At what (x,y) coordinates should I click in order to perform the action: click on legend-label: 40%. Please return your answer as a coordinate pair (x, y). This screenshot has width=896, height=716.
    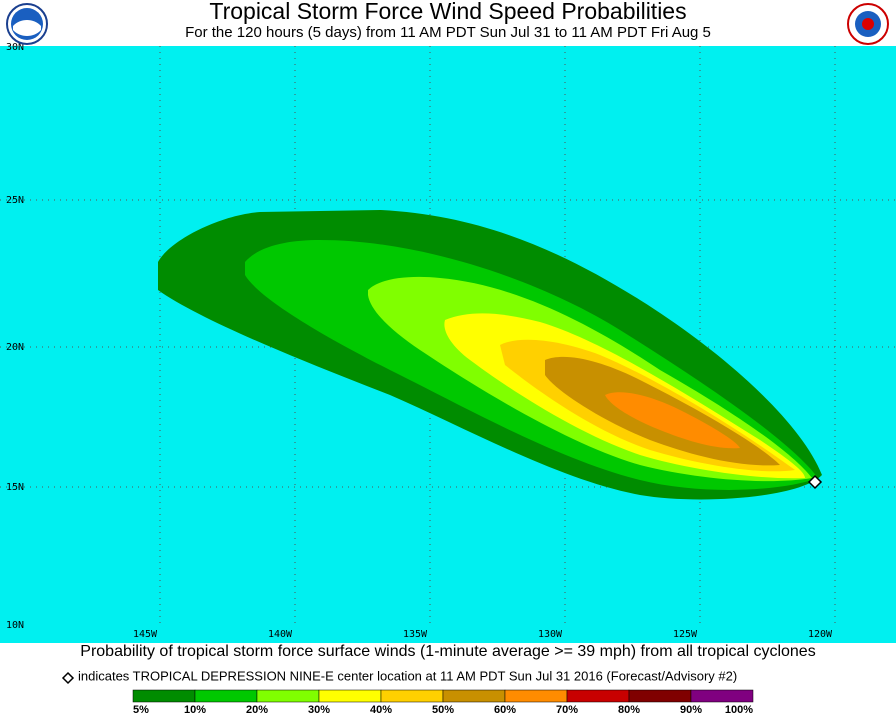
    Looking at the image, I should click on (381, 710).